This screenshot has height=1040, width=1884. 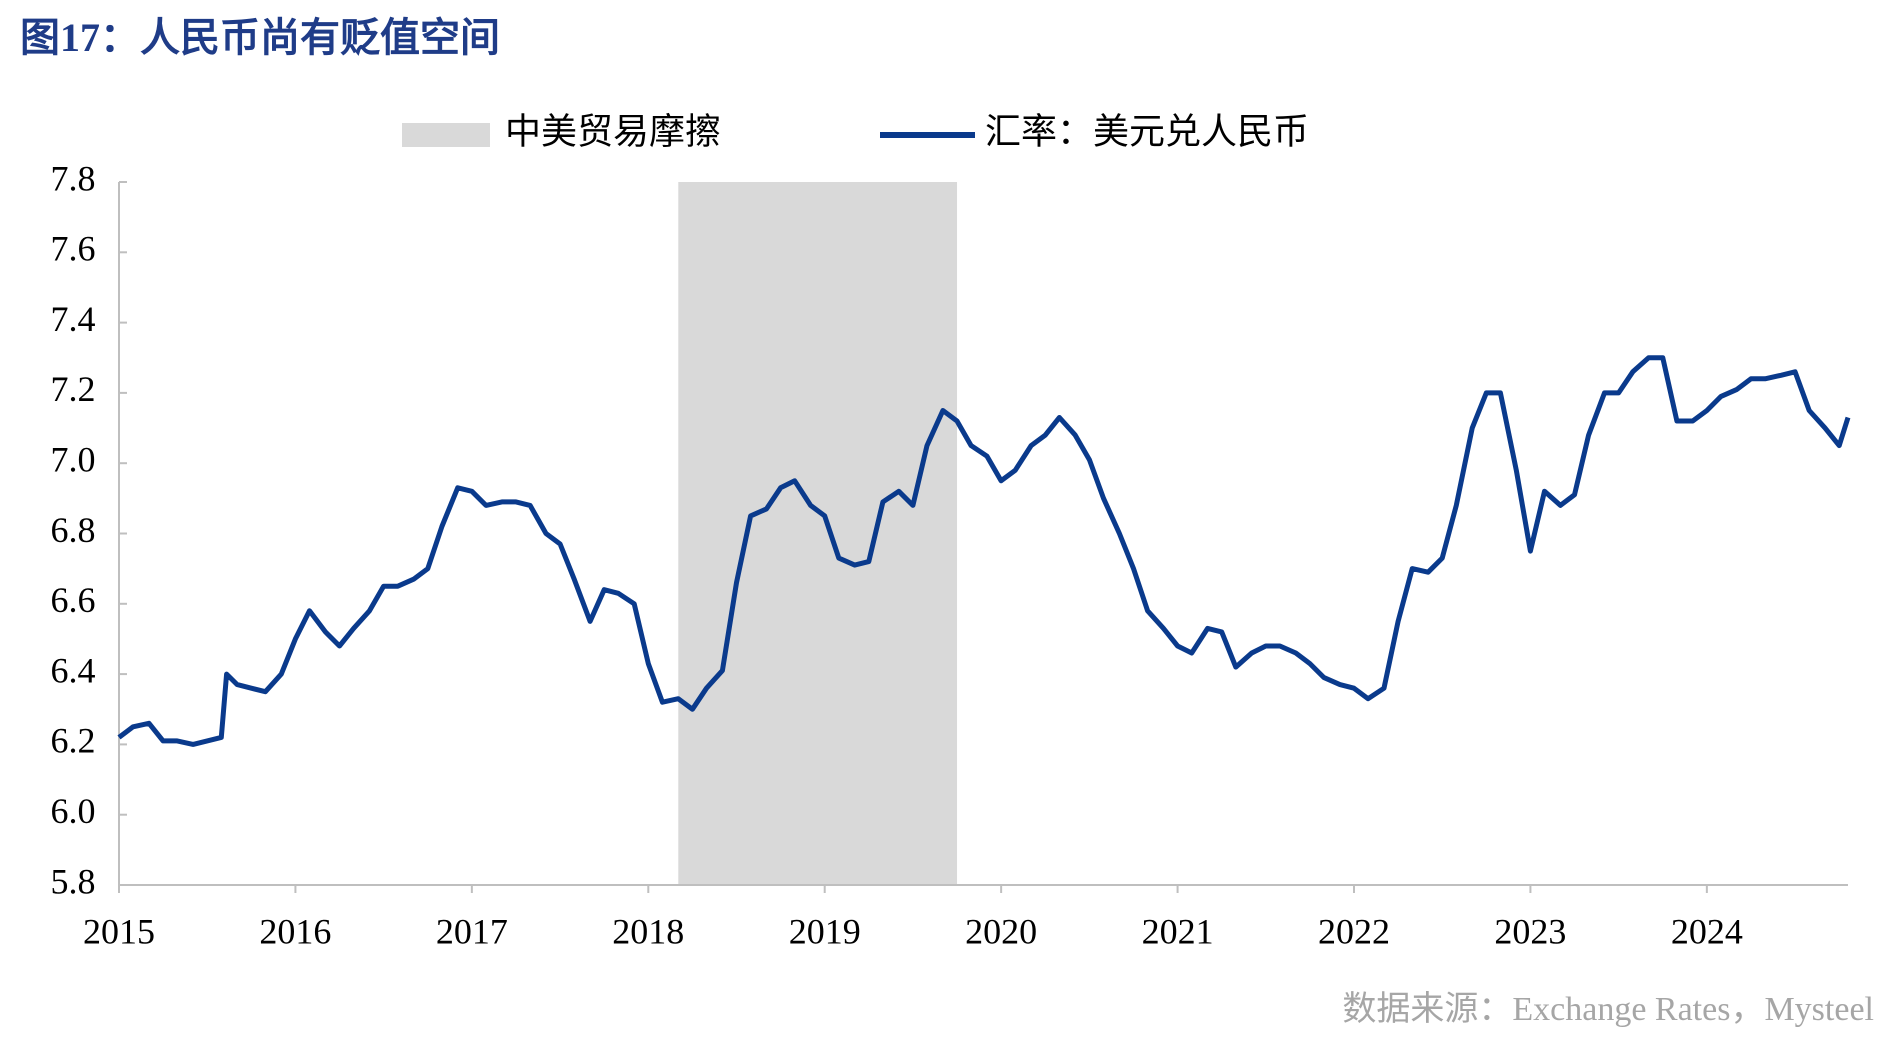 What do you see at coordinates (260, 37) in the screenshot?
I see `chart-title: 图17：人民币尚有贬值空间` at bounding box center [260, 37].